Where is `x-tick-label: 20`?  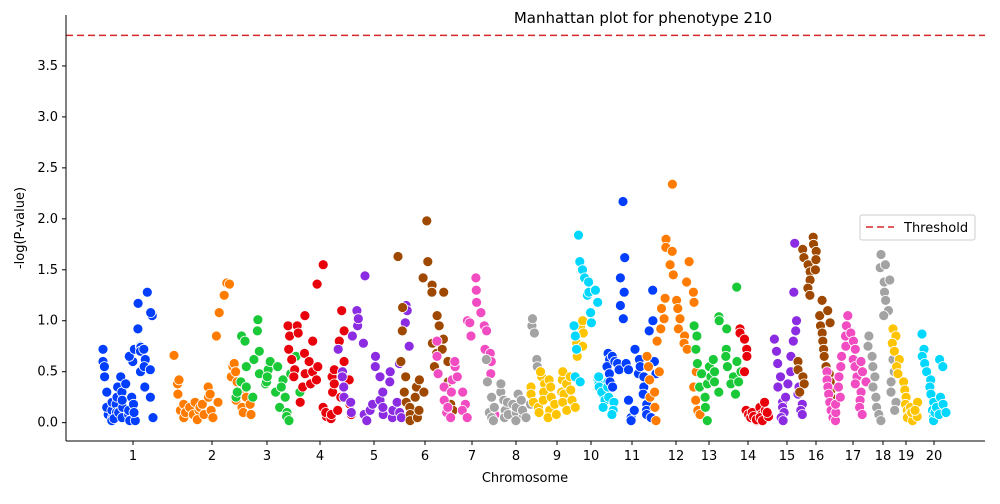
x-tick-label: 20 is located at coordinates (934, 456).